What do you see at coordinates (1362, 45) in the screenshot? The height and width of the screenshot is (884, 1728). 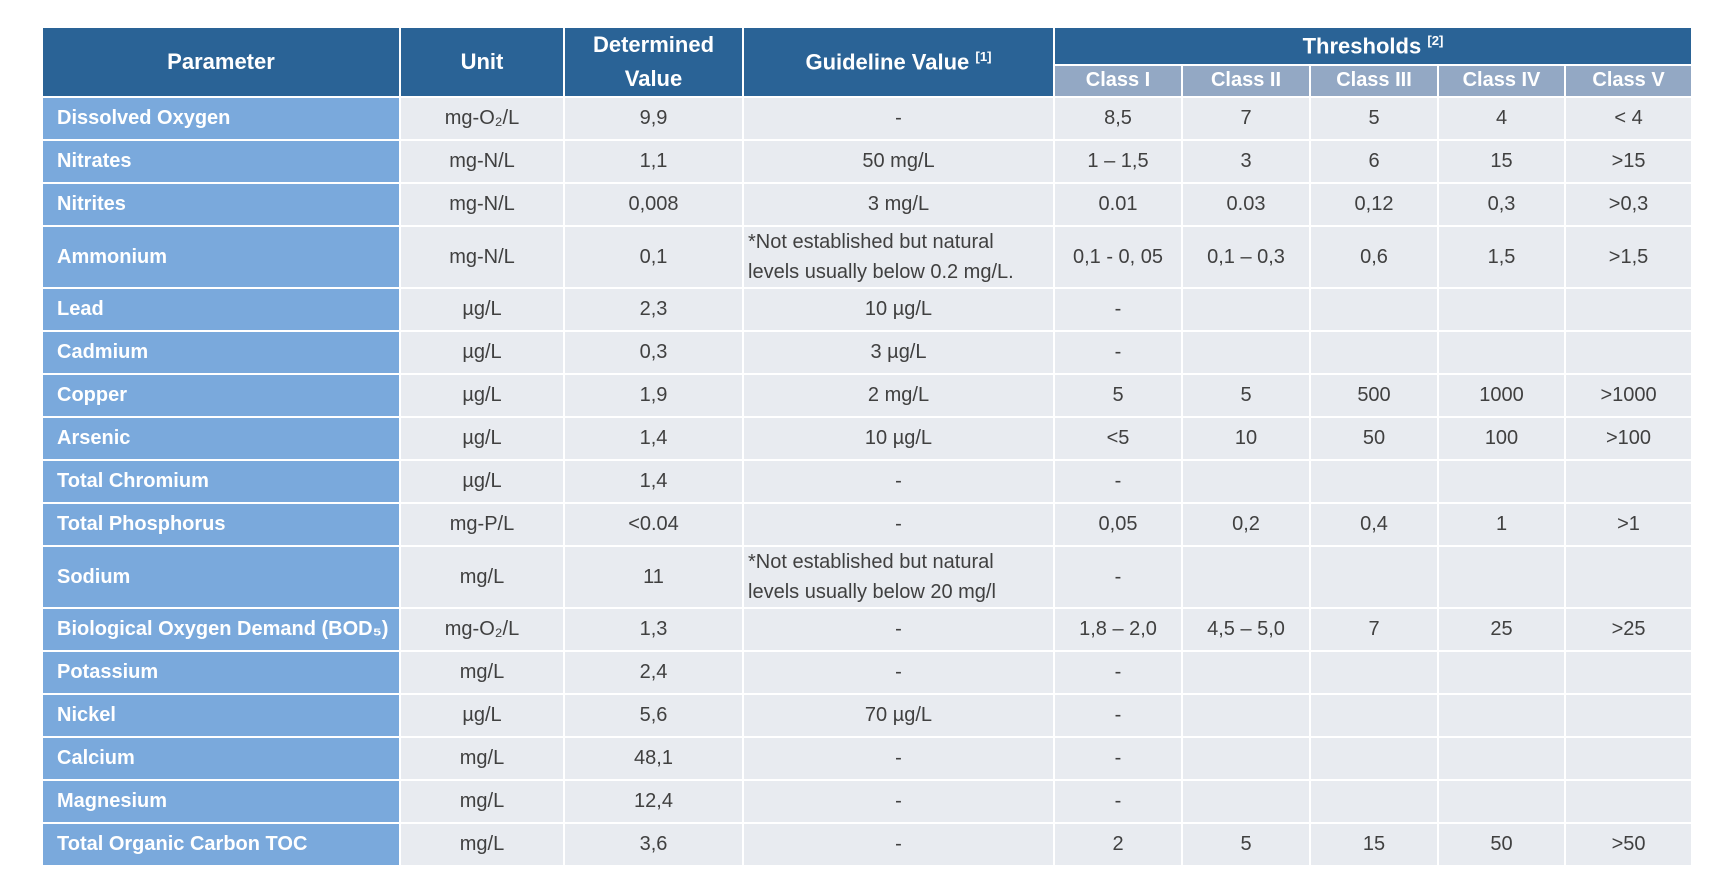 I see `thresholds-label: Thresholds` at bounding box center [1362, 45].